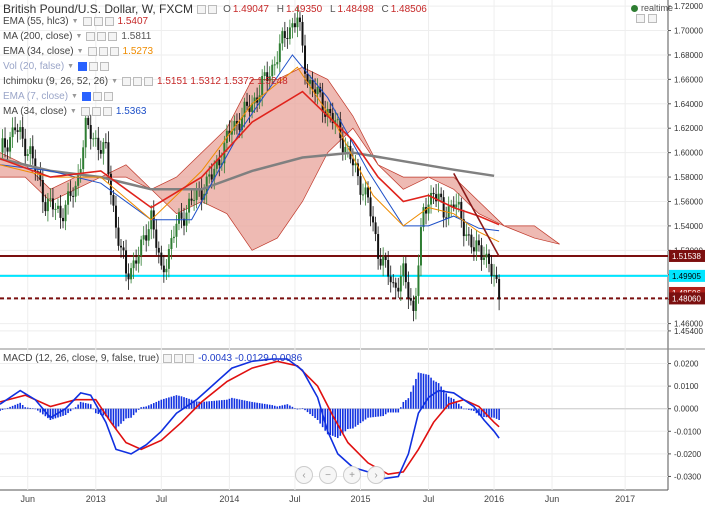 The height and width of the screenshot is (506, 705). Describe the element at coordinates (640, 18) in the screenshot. I see `up-arrow-icon` at that location.